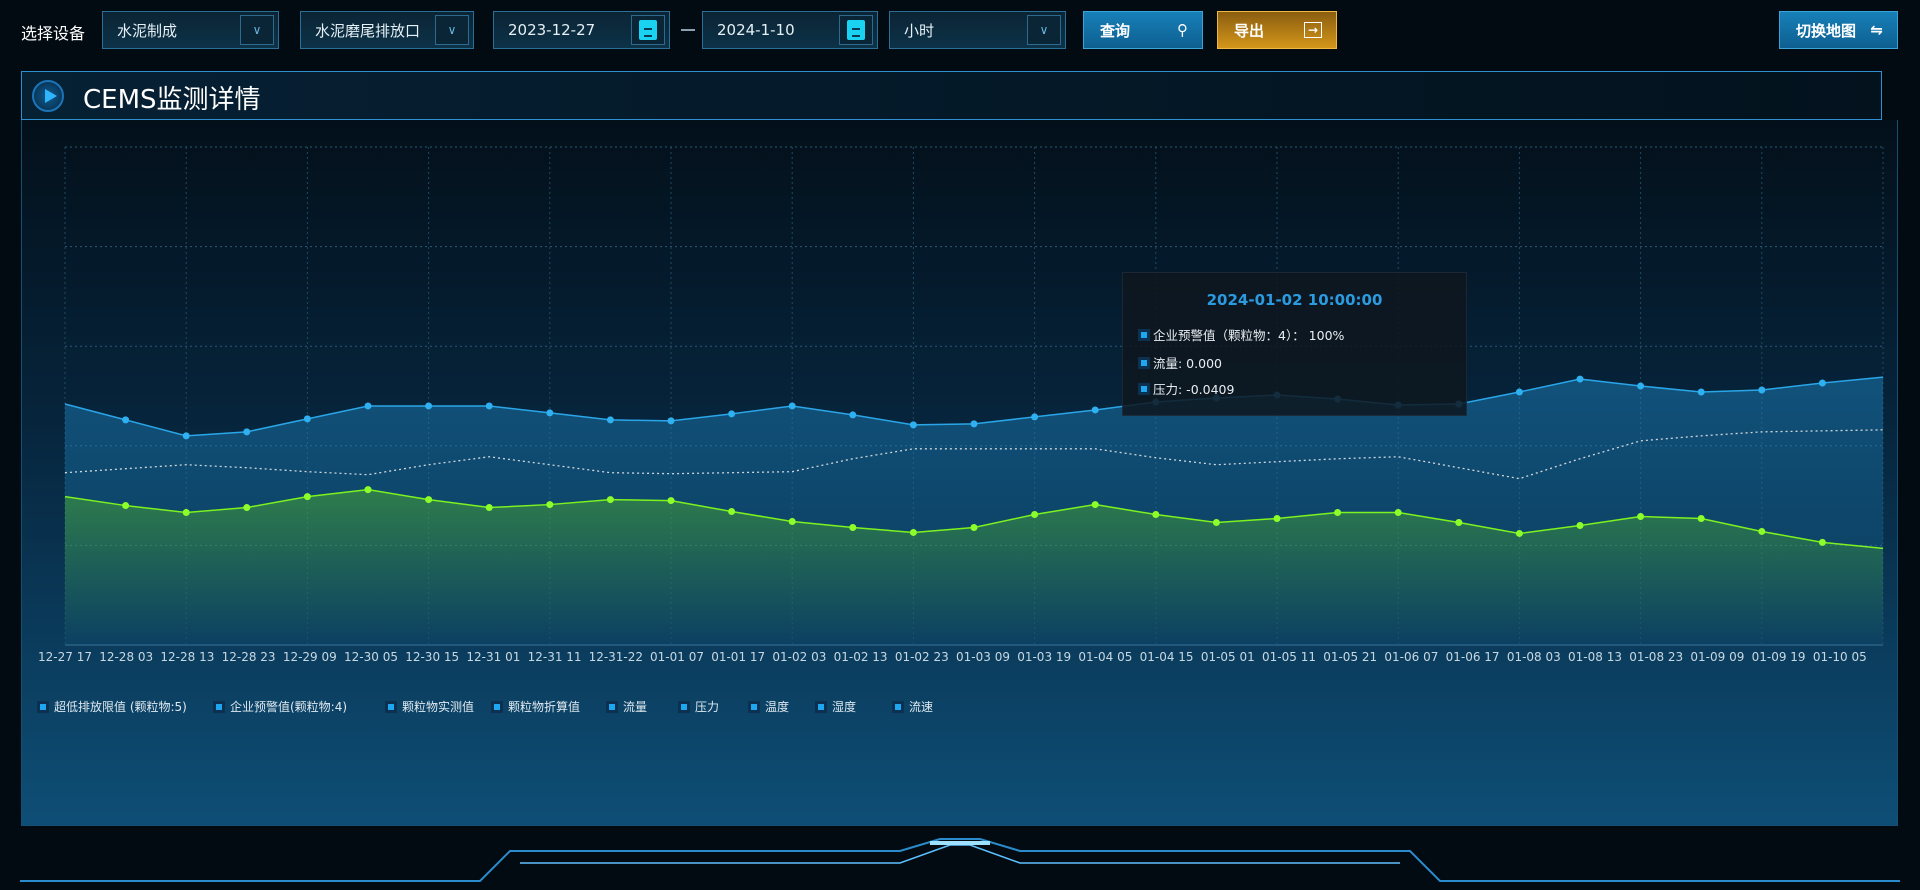 This screenshot has width=1920, height=890. I want to click on legend-item: 颗粒物折算值, so click(535, 706).